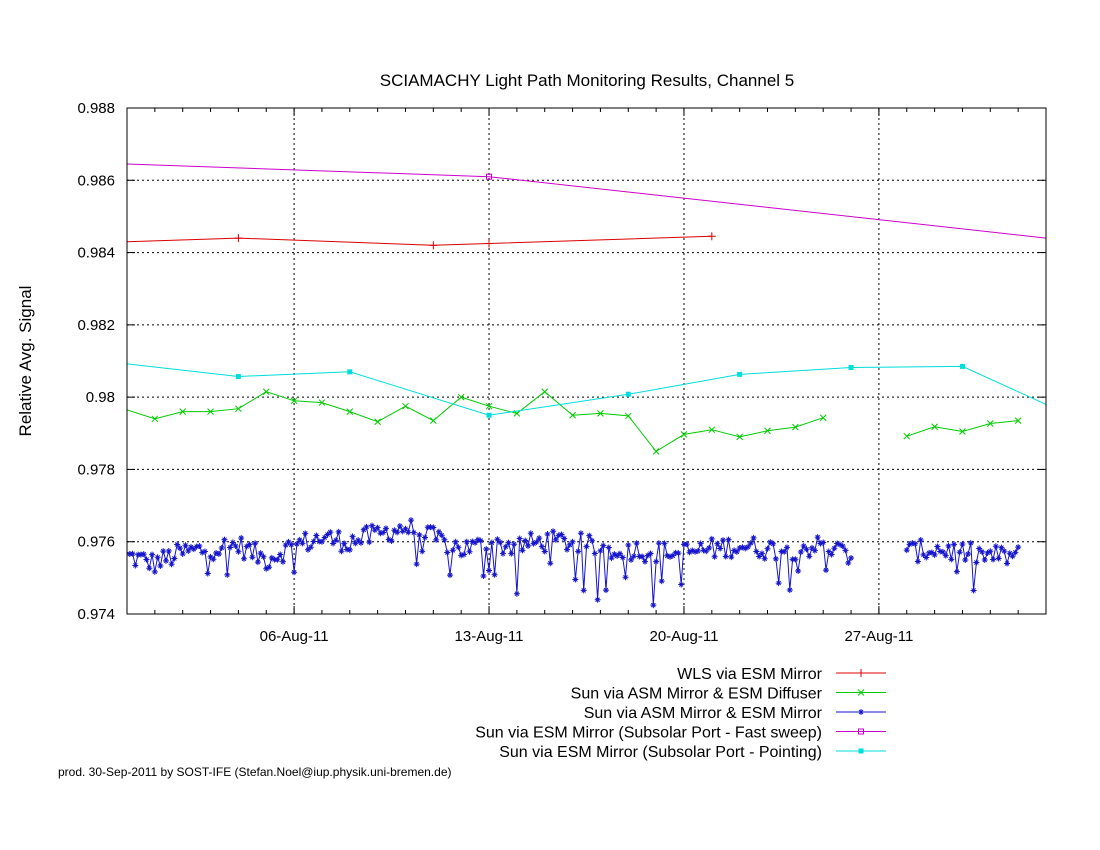 Image resolution: width=1100 pixels, height=850 pixels. I want to click on y-tick-label: 0.984, so click(96, 253).